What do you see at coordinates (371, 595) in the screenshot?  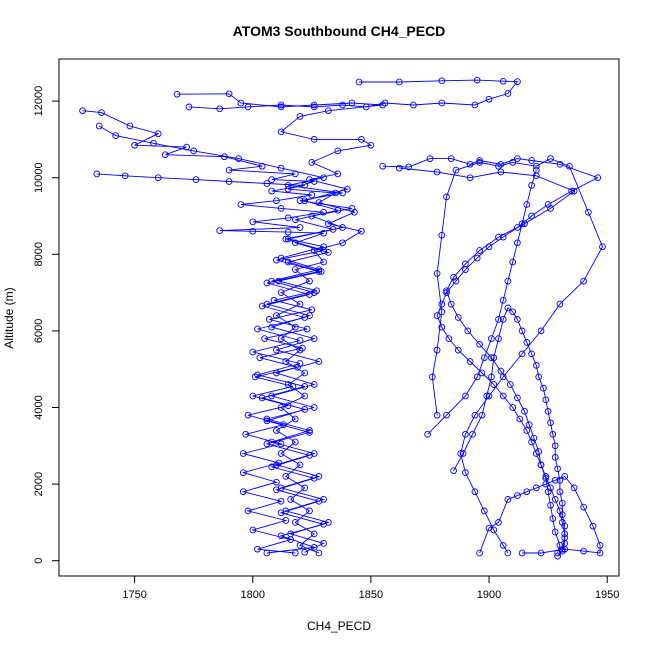 I see `x-tick-label: 1850` at bounding box center [371, 595].